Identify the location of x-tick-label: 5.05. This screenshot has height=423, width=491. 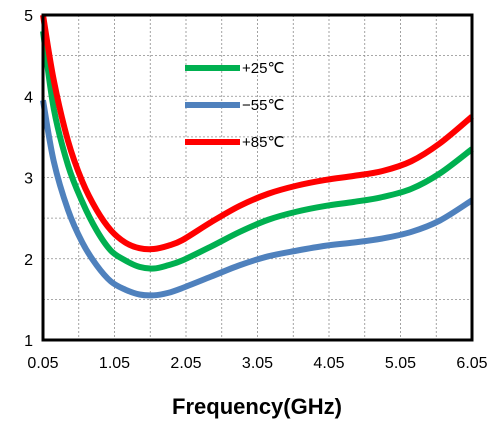
(400, 363).